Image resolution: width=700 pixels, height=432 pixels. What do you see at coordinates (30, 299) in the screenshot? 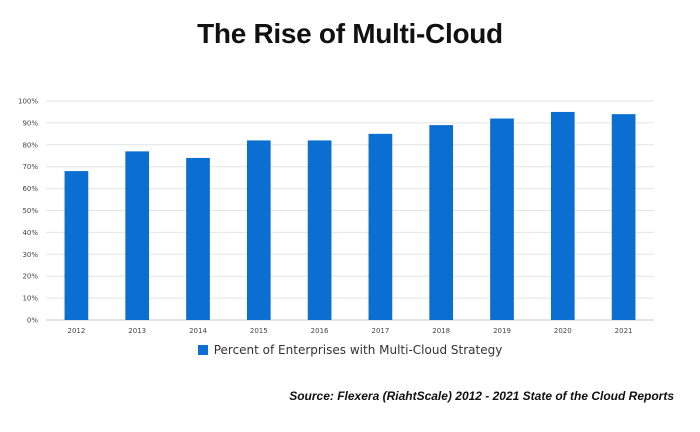
I see `y-tick-label: 10%` at bounding box center [30, 299].